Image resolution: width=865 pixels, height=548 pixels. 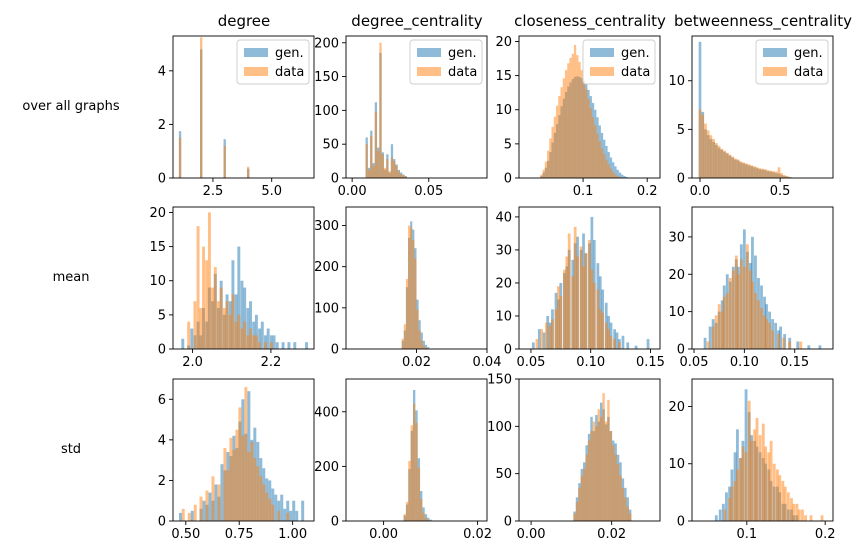 What do you see at coordinates (292, 534) in the screenshot?
I see `x-tick-label: 1.00` at bounding box center [292, 534].